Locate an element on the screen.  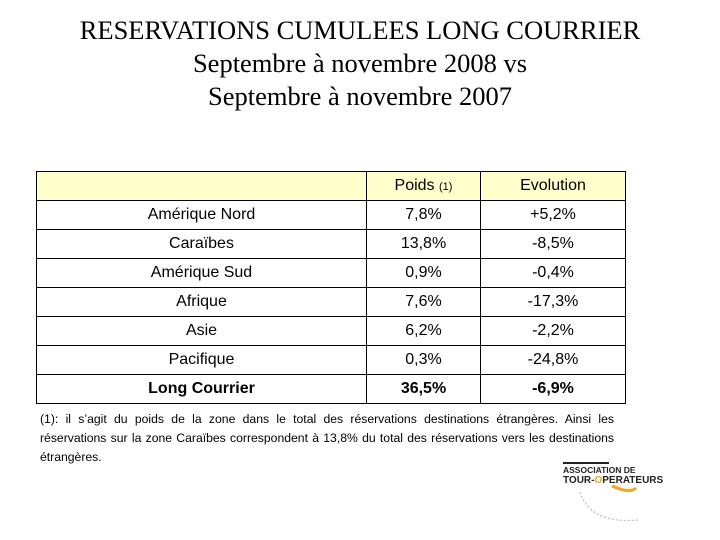
table-row: Afrique 7,6% -17,3% is located at coordinates (331, 302).